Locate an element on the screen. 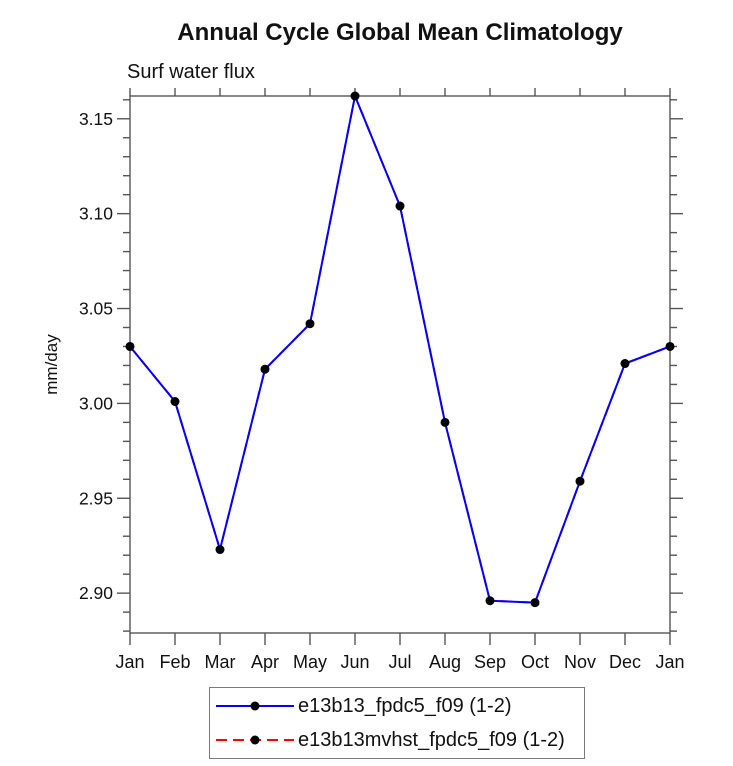 The height and width of the screenshot is (766, 733). y-tick-labels: 2.90 2.95 3.00 3.05 3.10 3.15 is located at coordinates (96, 356).